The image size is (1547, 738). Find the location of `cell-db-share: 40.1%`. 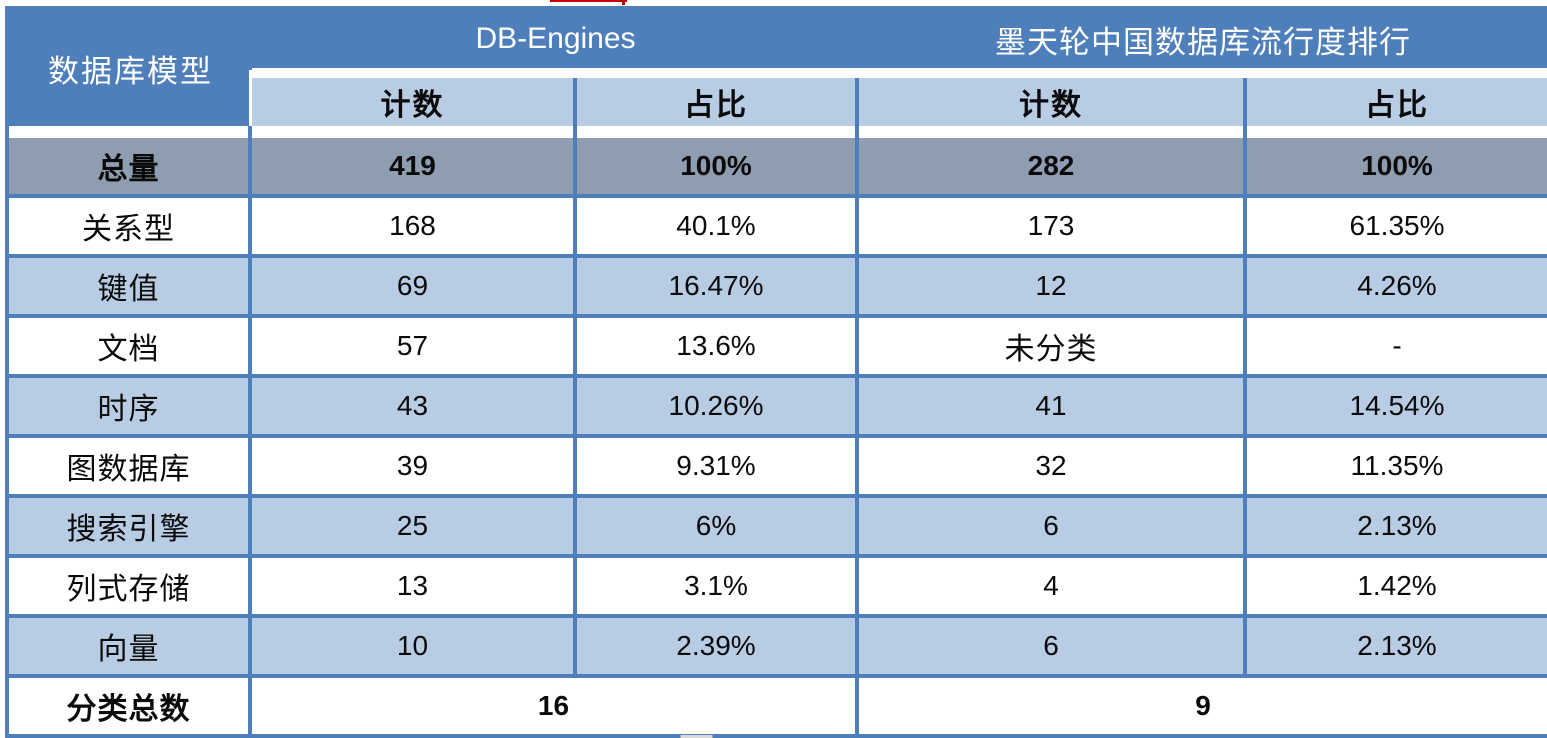

cell-db-share: 40.1% is located at coordinates (718, 224).